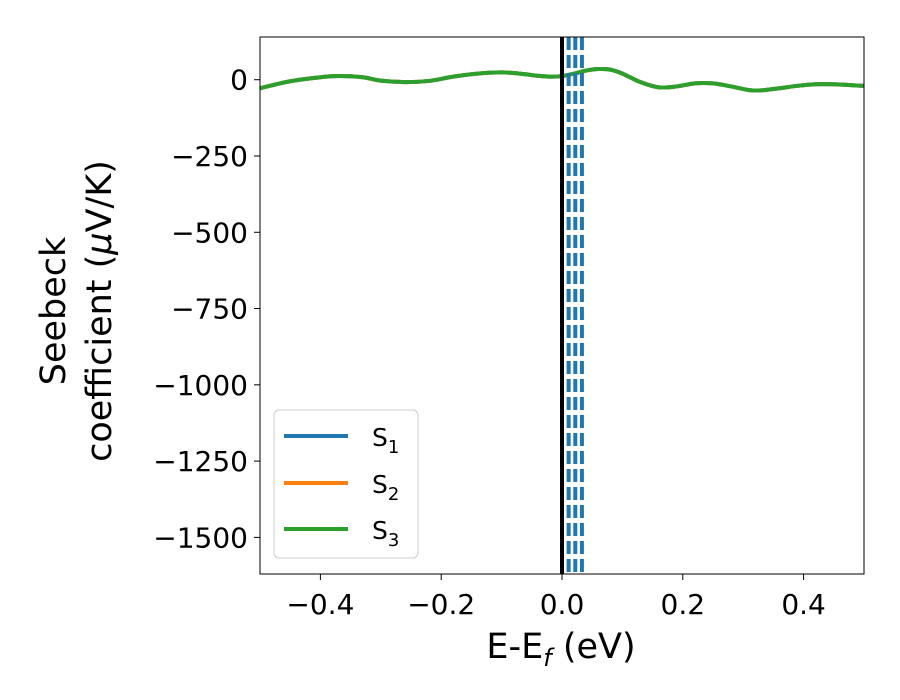 Image resolution: width=900 pixels, height=700 pixels. I want to click on x-tick-label: 0.0, so click(562, 604).